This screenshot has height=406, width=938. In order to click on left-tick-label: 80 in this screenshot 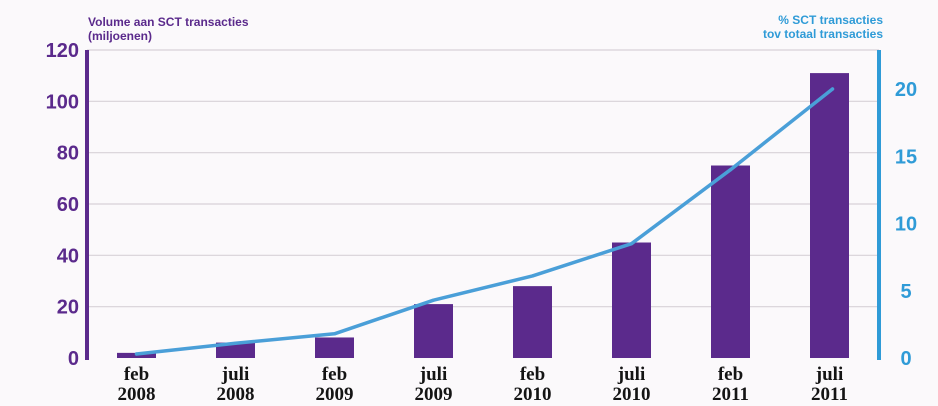, I will do `click(68, 154)`.